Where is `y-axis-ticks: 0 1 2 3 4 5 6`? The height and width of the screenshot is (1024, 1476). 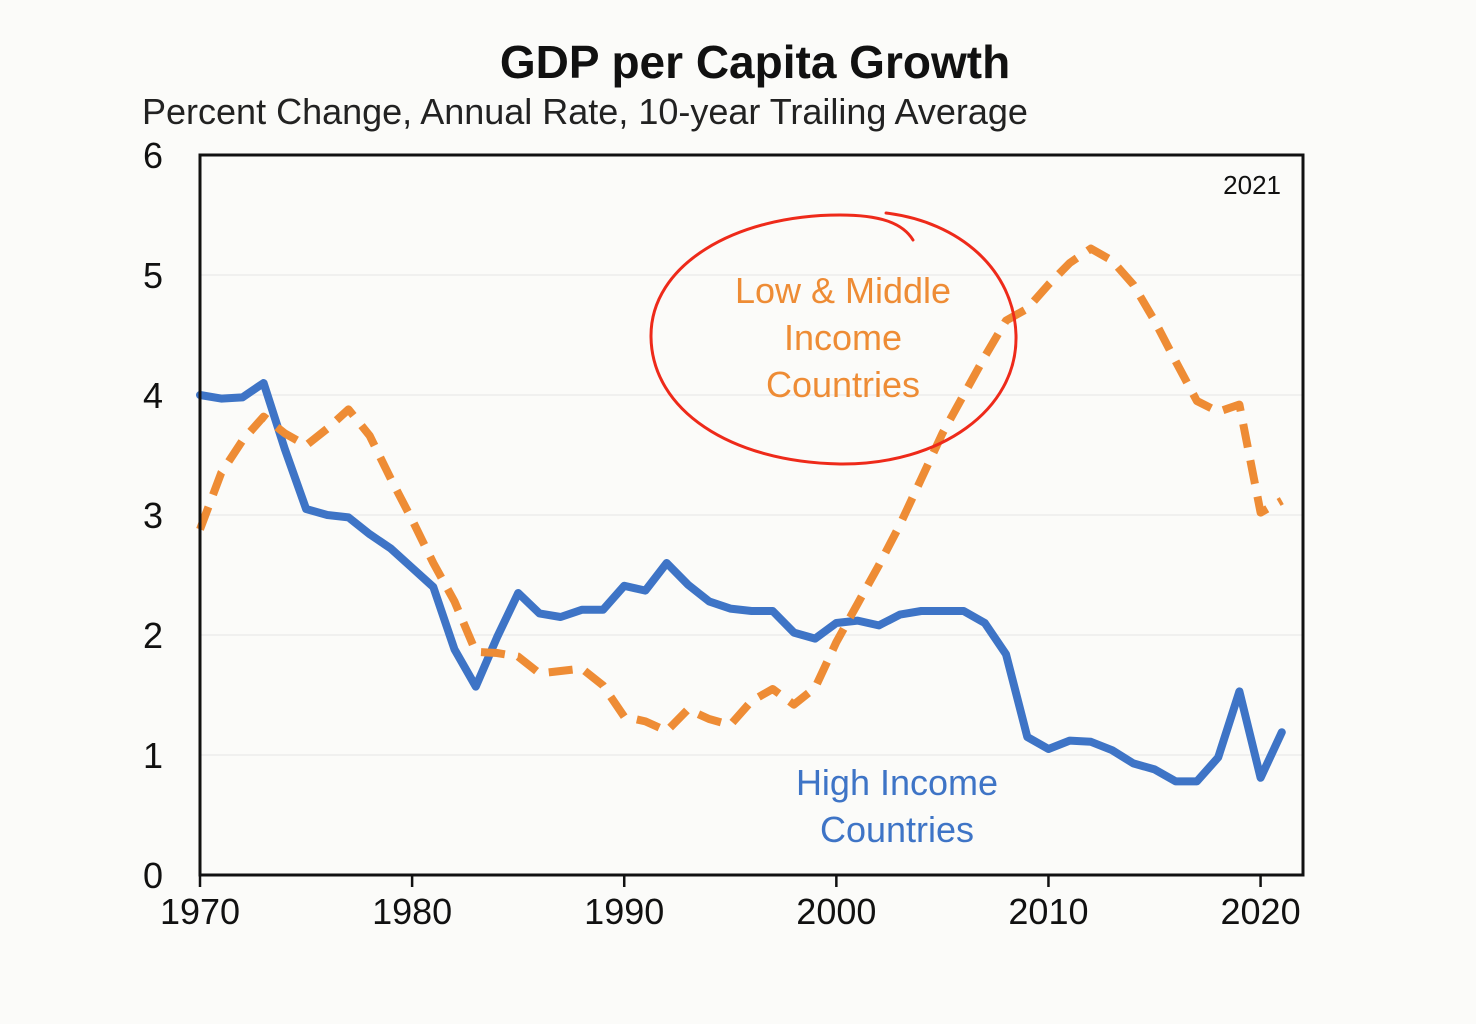 y-axis-ticks: 0 1 2 3 4 5 6 is located at coordinates (153, 515).